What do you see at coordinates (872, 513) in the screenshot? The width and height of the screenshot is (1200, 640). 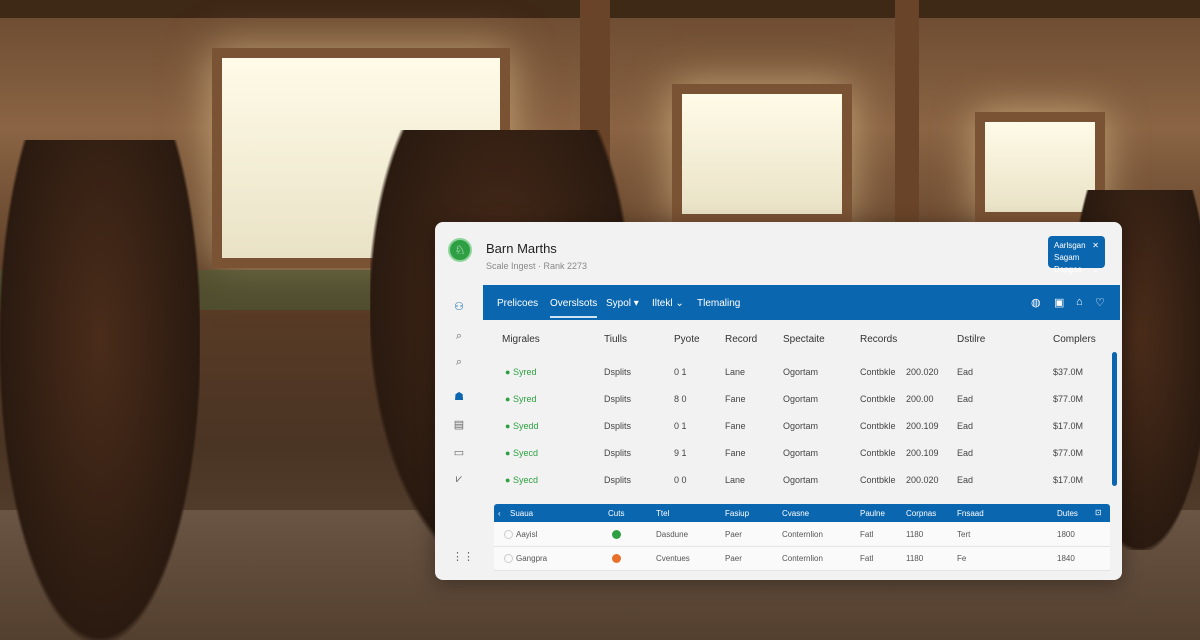 I see `subtable-col-header: Paulne` at bounding box center [872, 513].